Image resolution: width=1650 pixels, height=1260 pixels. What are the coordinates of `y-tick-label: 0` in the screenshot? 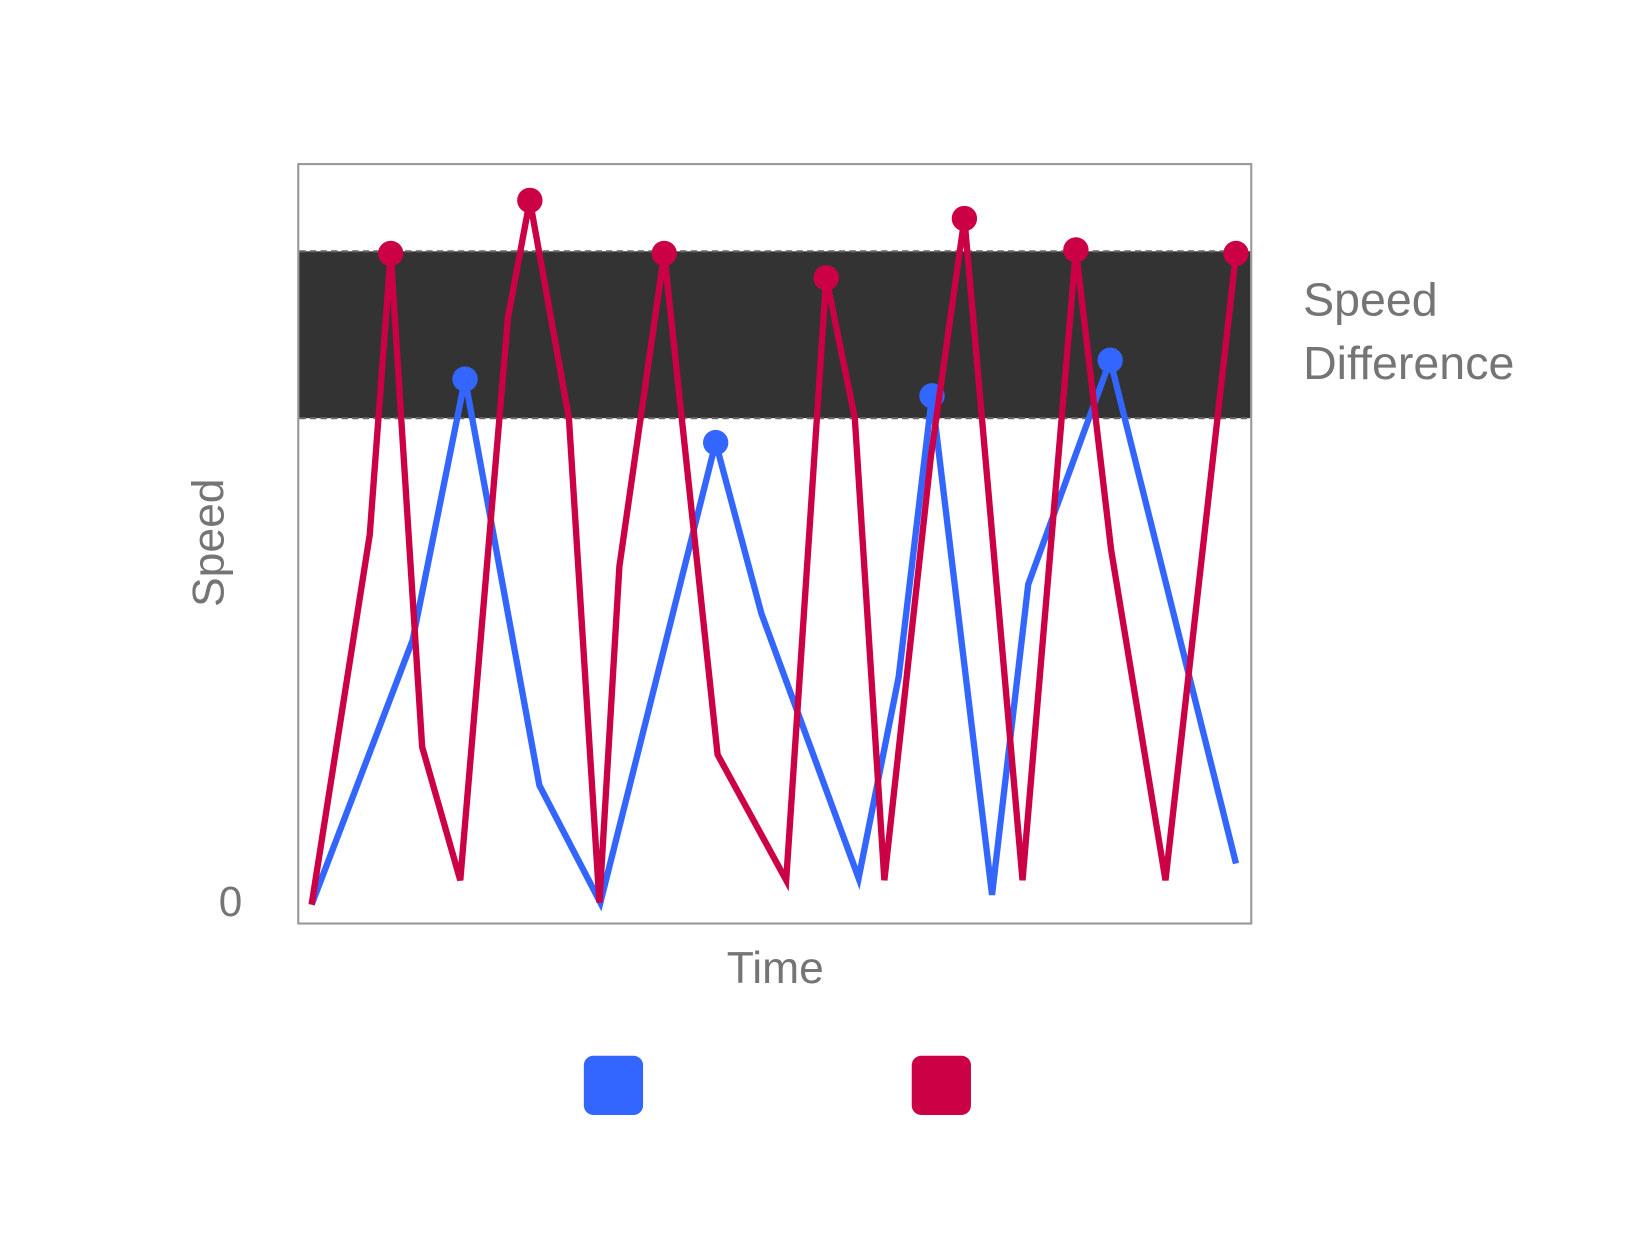 It's located at (231, 901).